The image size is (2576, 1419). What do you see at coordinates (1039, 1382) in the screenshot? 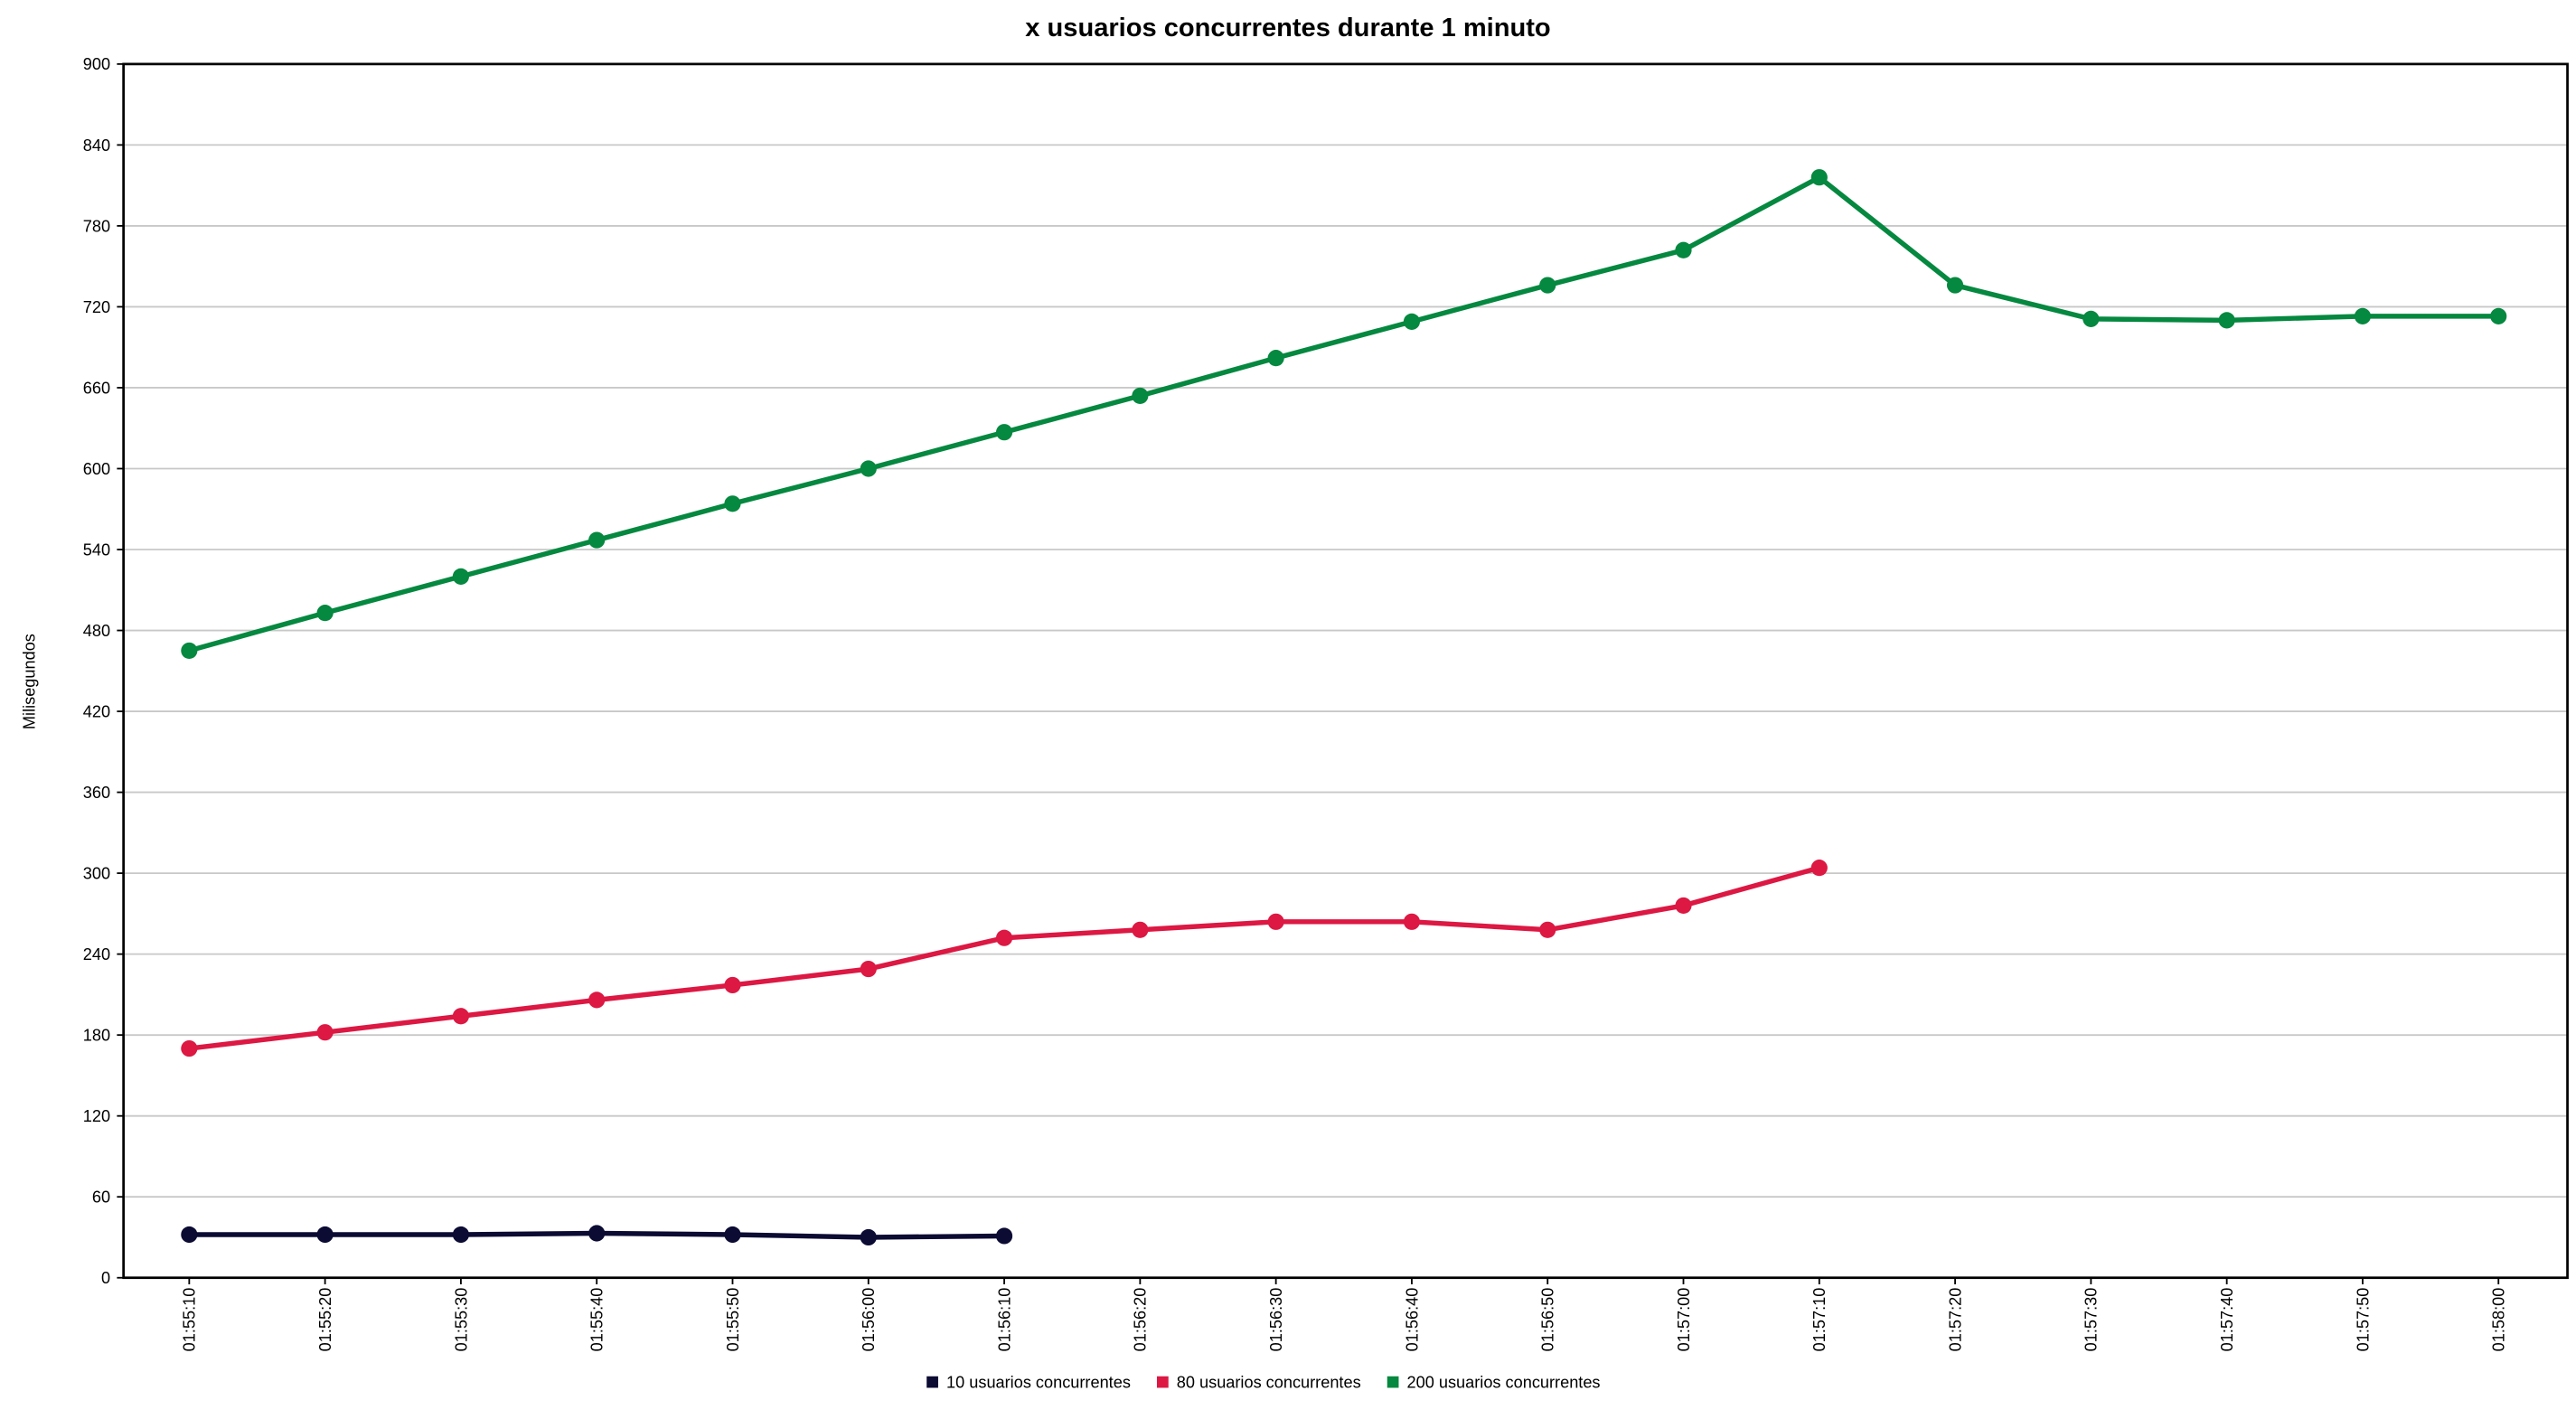
I see `legend-label: 10 usuarios concurrentes` at bounding box center [1039, 1382].